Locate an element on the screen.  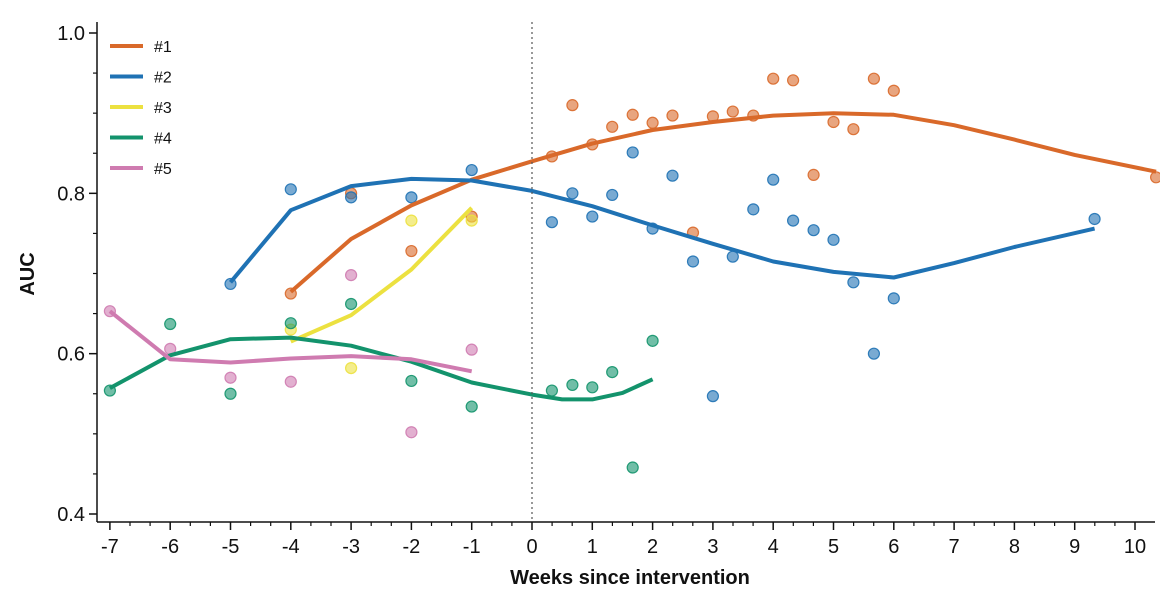
y-tick-label: 0.8 is located at coordinates (71, 194).